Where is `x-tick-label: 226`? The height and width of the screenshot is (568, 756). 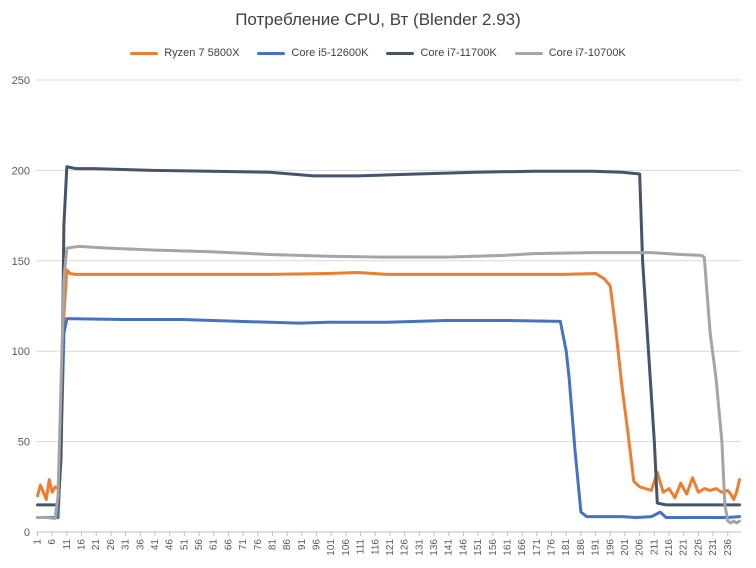
x-tick-label: 226 is located at coordinates (698, 547).